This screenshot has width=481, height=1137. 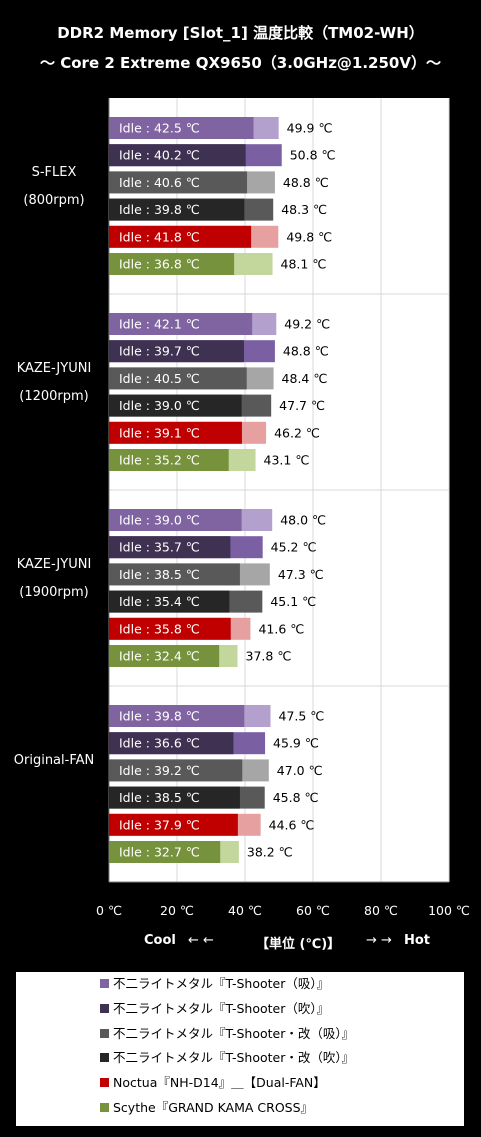 I want to click on idle-data-label: Idle : 37.9 ℃, so click(x=159, y=824).